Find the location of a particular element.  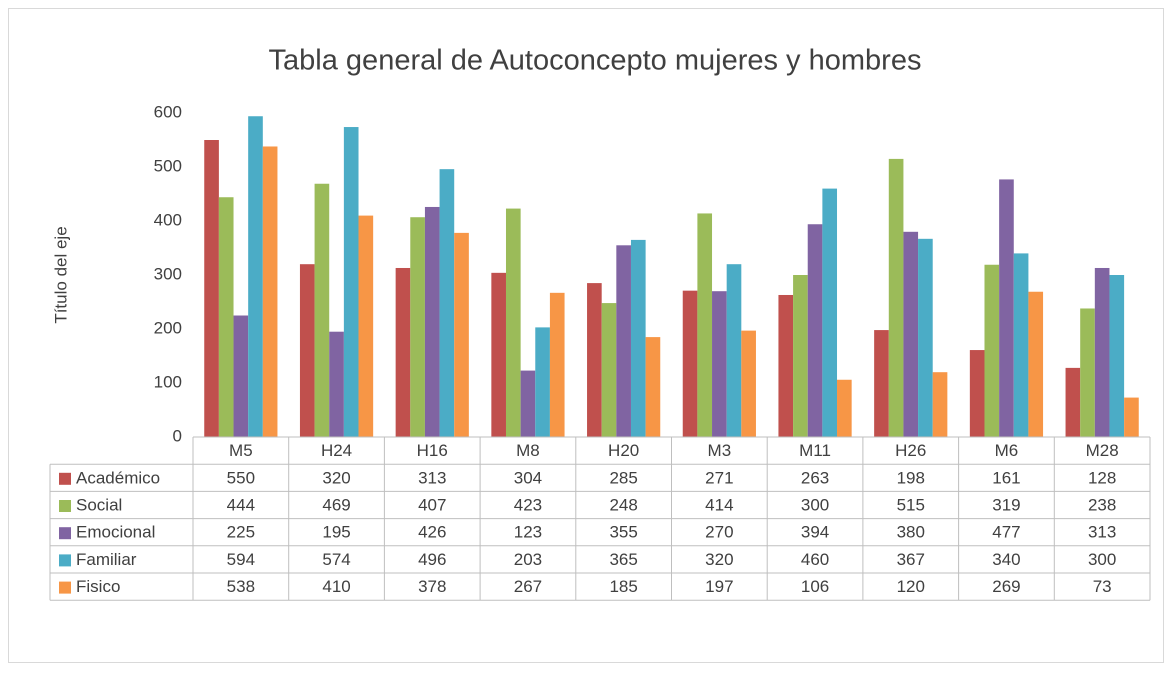

table-value: 594 is located at coordinates (241, 559).